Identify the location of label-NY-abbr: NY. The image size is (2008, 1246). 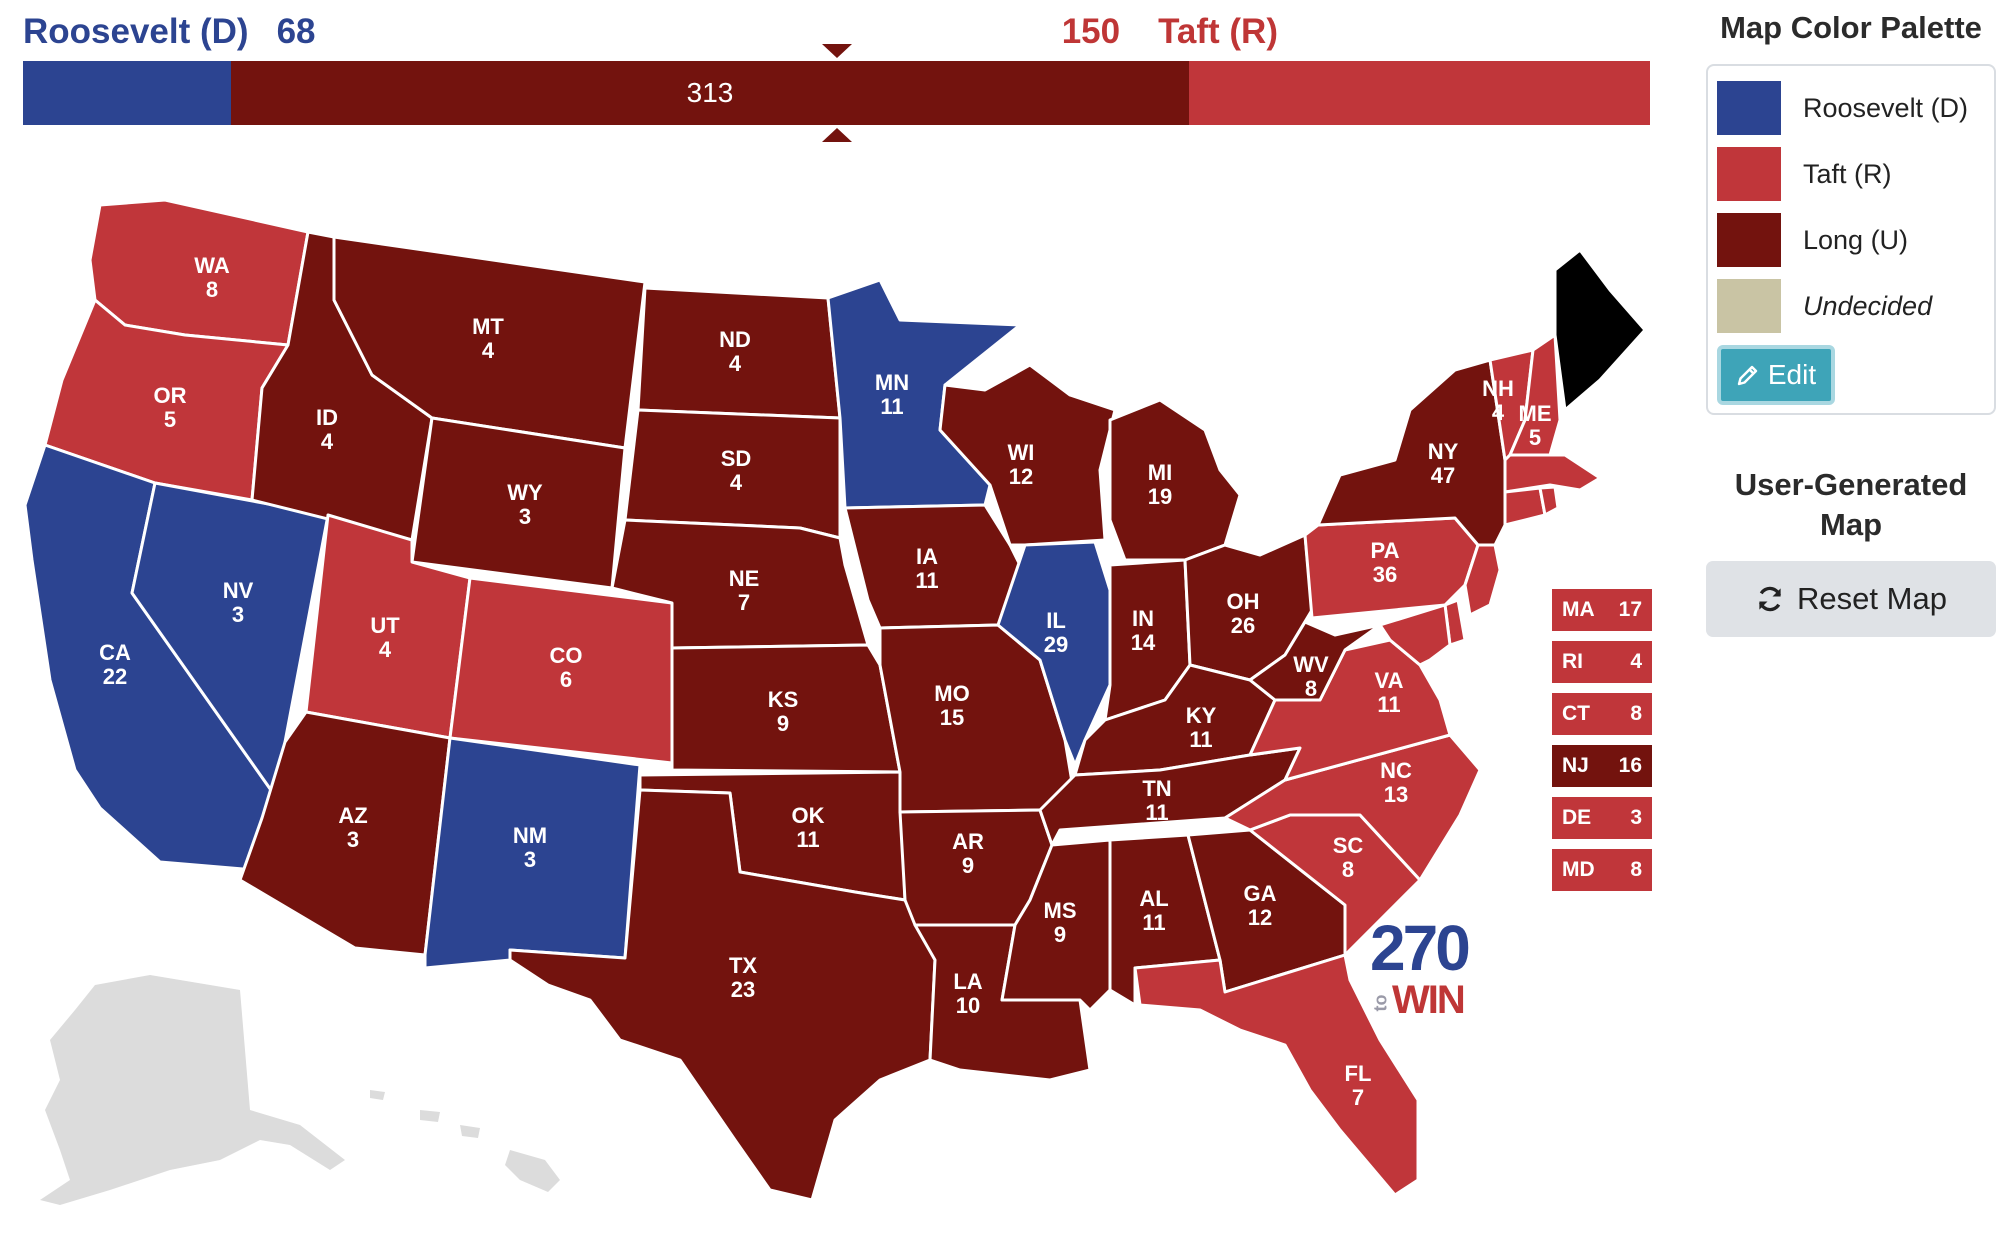
(1443, 451).